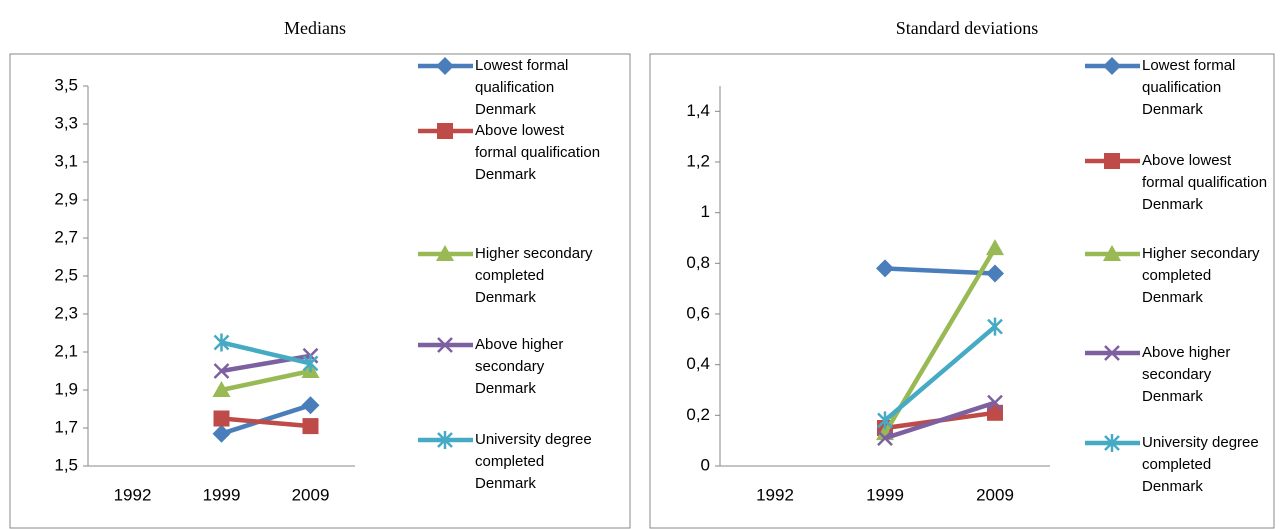  I want to click on y-tick-label: 0,8, so click(698, 262).